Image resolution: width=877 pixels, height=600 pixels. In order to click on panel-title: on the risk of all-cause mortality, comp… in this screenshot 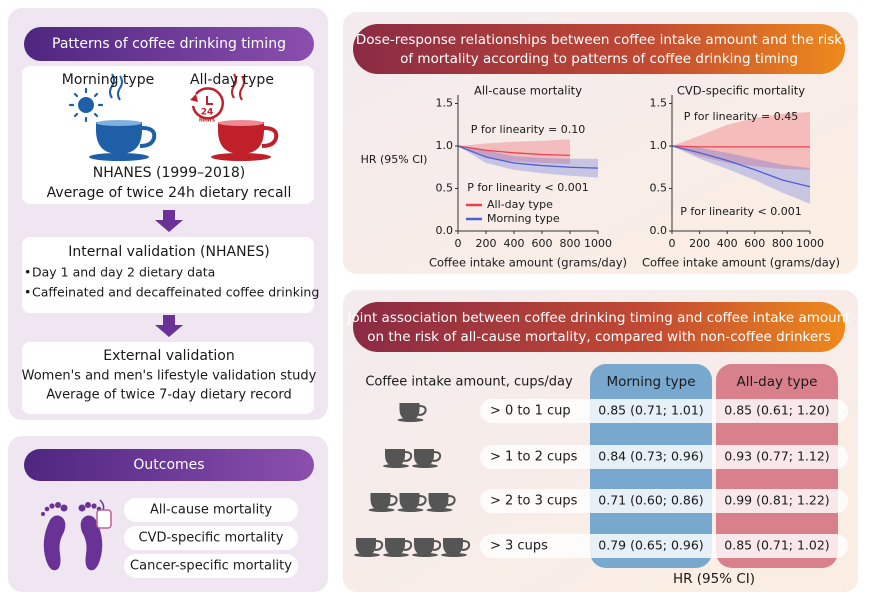, I will do `click(599, 337)`.